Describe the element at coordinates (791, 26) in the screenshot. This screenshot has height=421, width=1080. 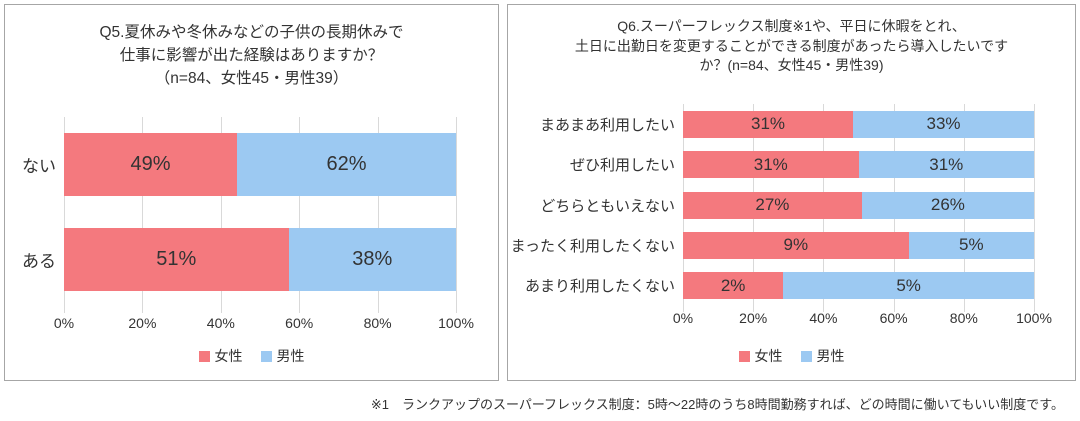
I see `chart-title-line: Q6.スーパーフレックス制度※1や、平日に休暇をとれ、` at that location.